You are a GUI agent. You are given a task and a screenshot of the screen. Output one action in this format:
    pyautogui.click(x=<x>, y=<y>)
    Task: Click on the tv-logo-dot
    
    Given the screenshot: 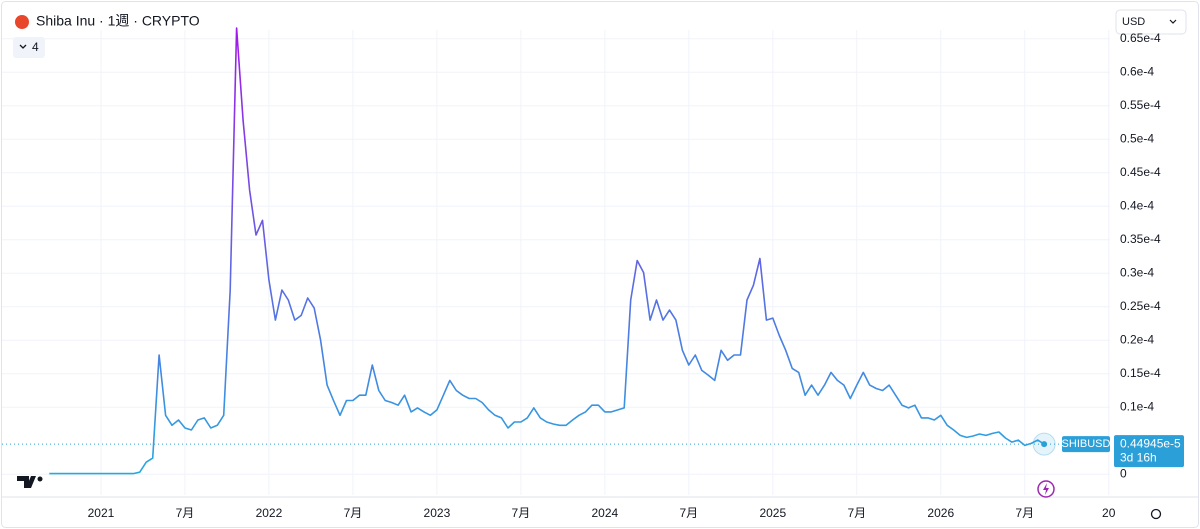 What is the action you would take?
    pyautogui.click(x=40, y=479)
    